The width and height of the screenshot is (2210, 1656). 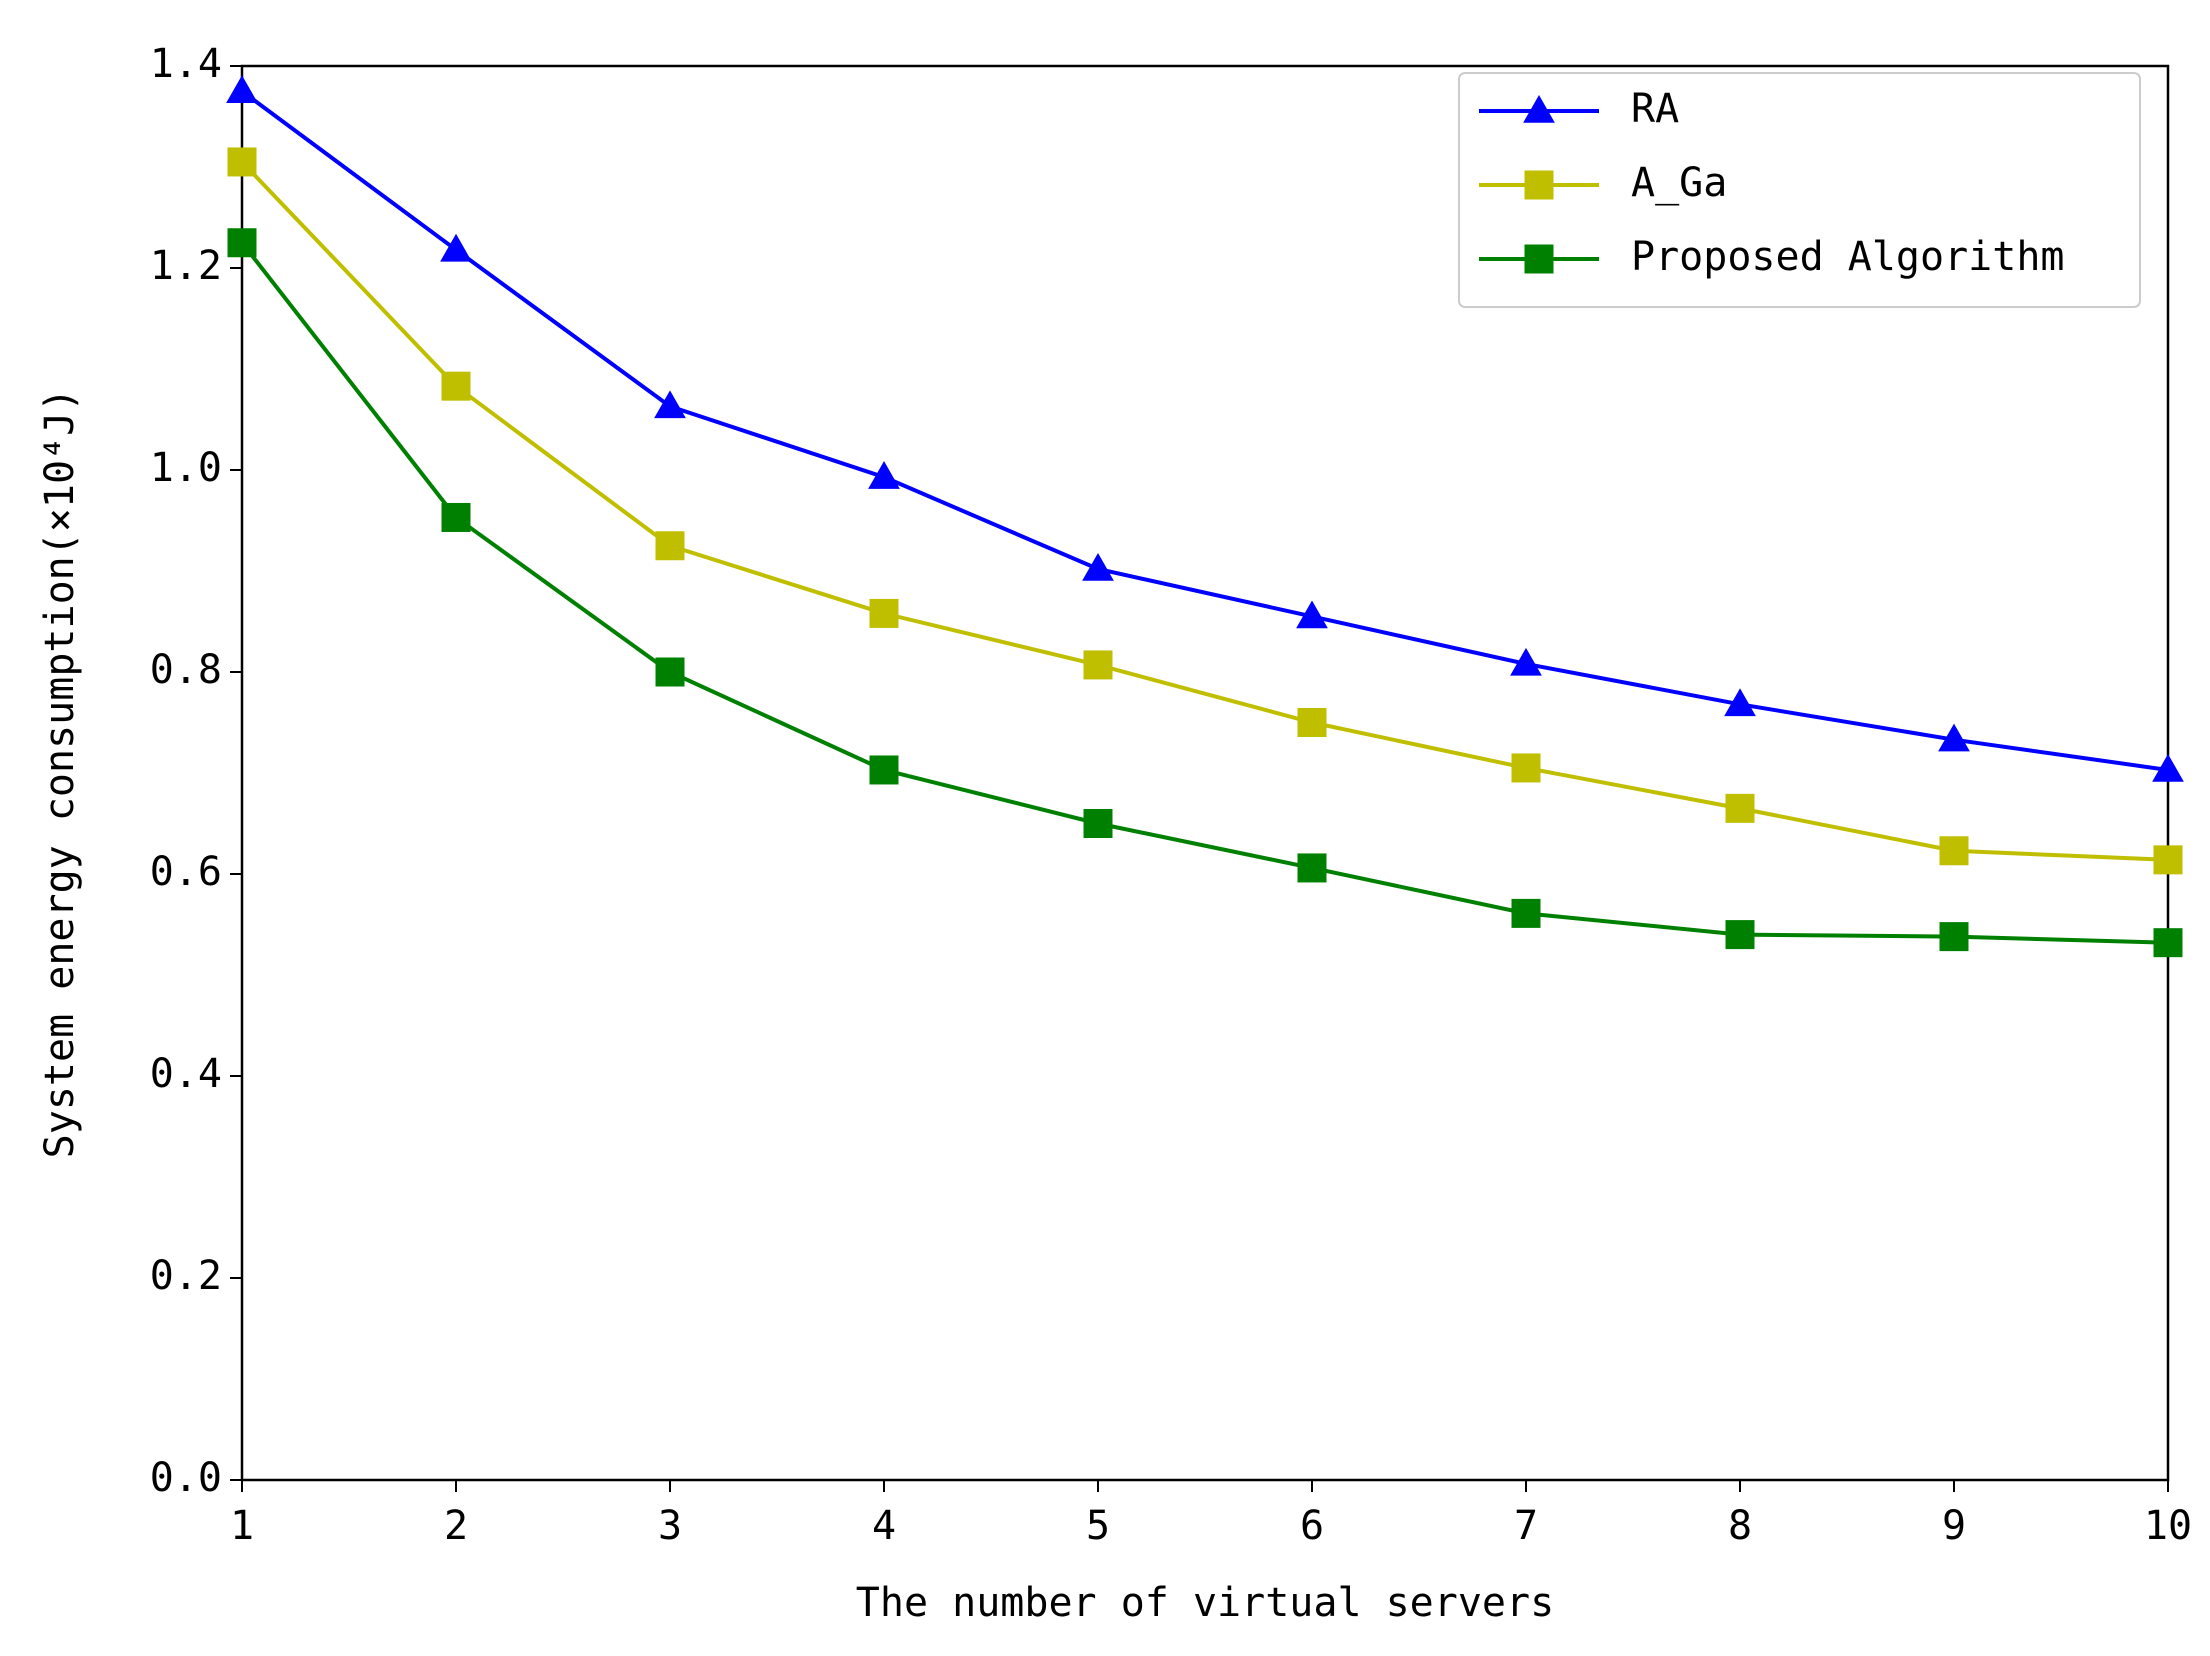 I want to click on x-tick-label: 9, so click(x=1954, y=1526).